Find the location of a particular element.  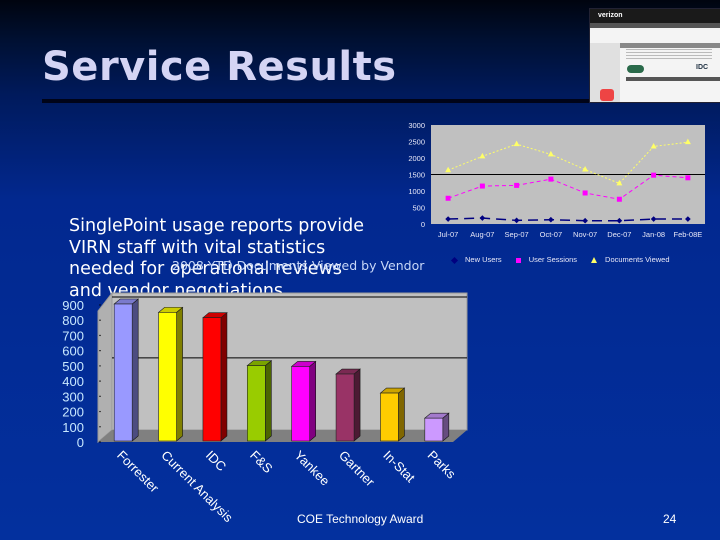

bar-parks is located at coordinates (436, 427).